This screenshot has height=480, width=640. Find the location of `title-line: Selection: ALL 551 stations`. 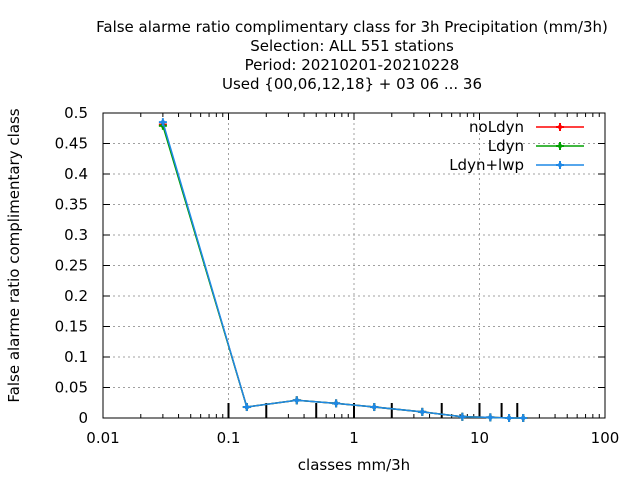

title-line: Selection: ALL 551 stations is located at coordinates (352, 46).